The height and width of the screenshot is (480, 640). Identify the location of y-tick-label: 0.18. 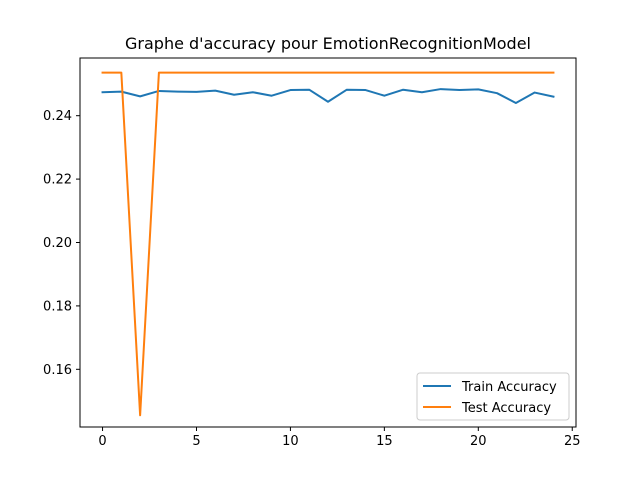
(57, 306).